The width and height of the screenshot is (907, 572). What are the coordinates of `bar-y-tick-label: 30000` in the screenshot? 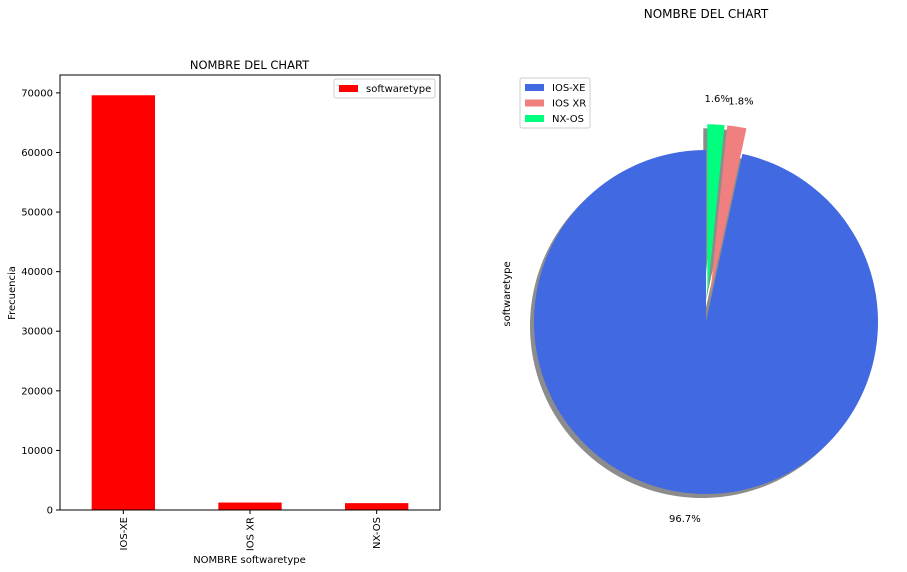 It's located at (37, 332).